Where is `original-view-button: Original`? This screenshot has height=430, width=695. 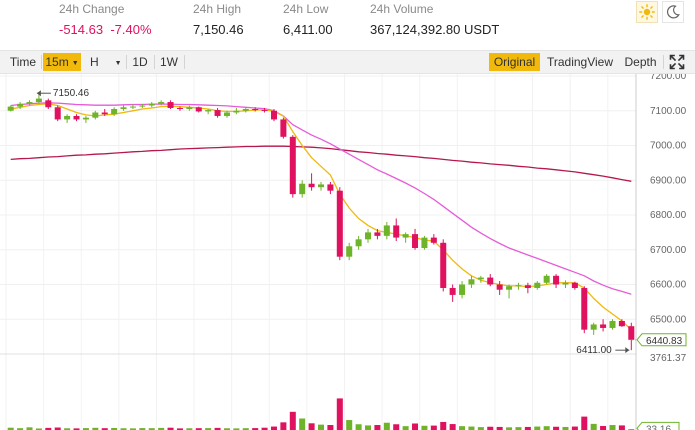
original-view-button: Original is located at coordinates (514, 62).